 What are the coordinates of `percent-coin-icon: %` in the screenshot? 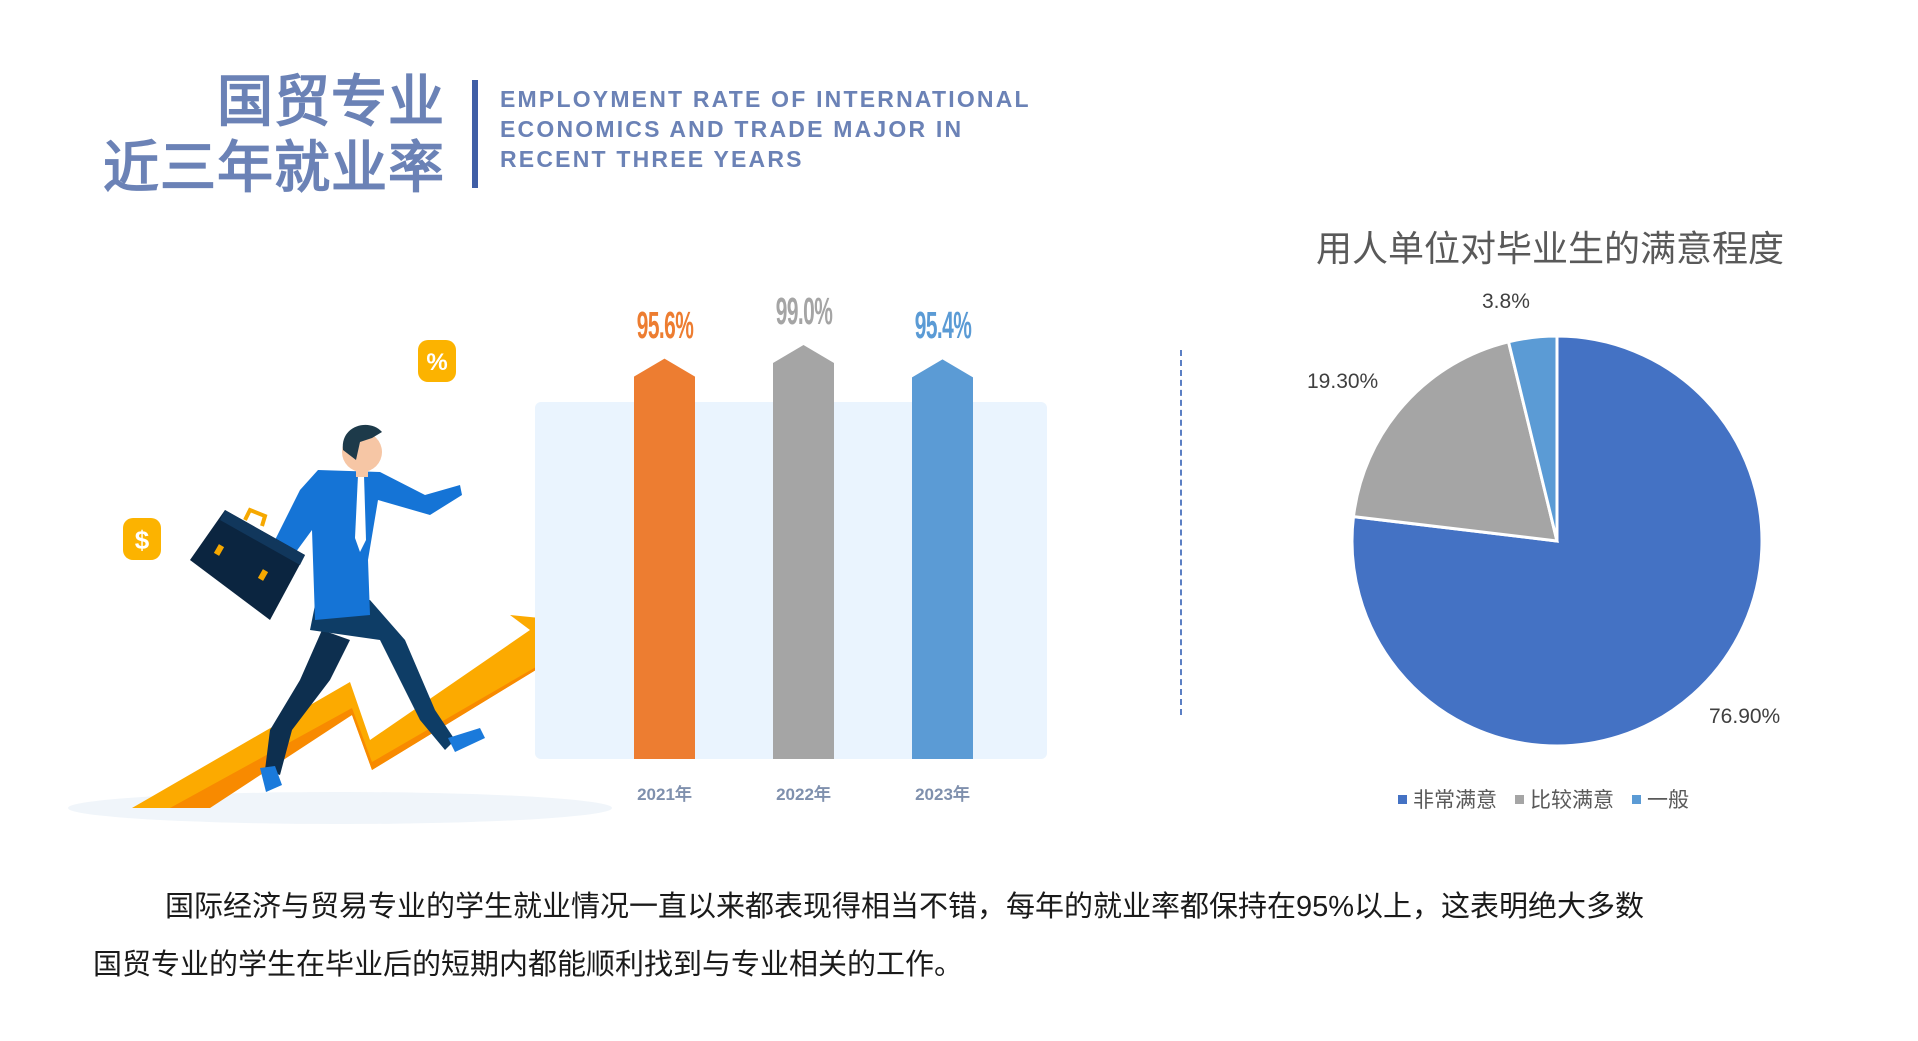 It's located at (437, 361).